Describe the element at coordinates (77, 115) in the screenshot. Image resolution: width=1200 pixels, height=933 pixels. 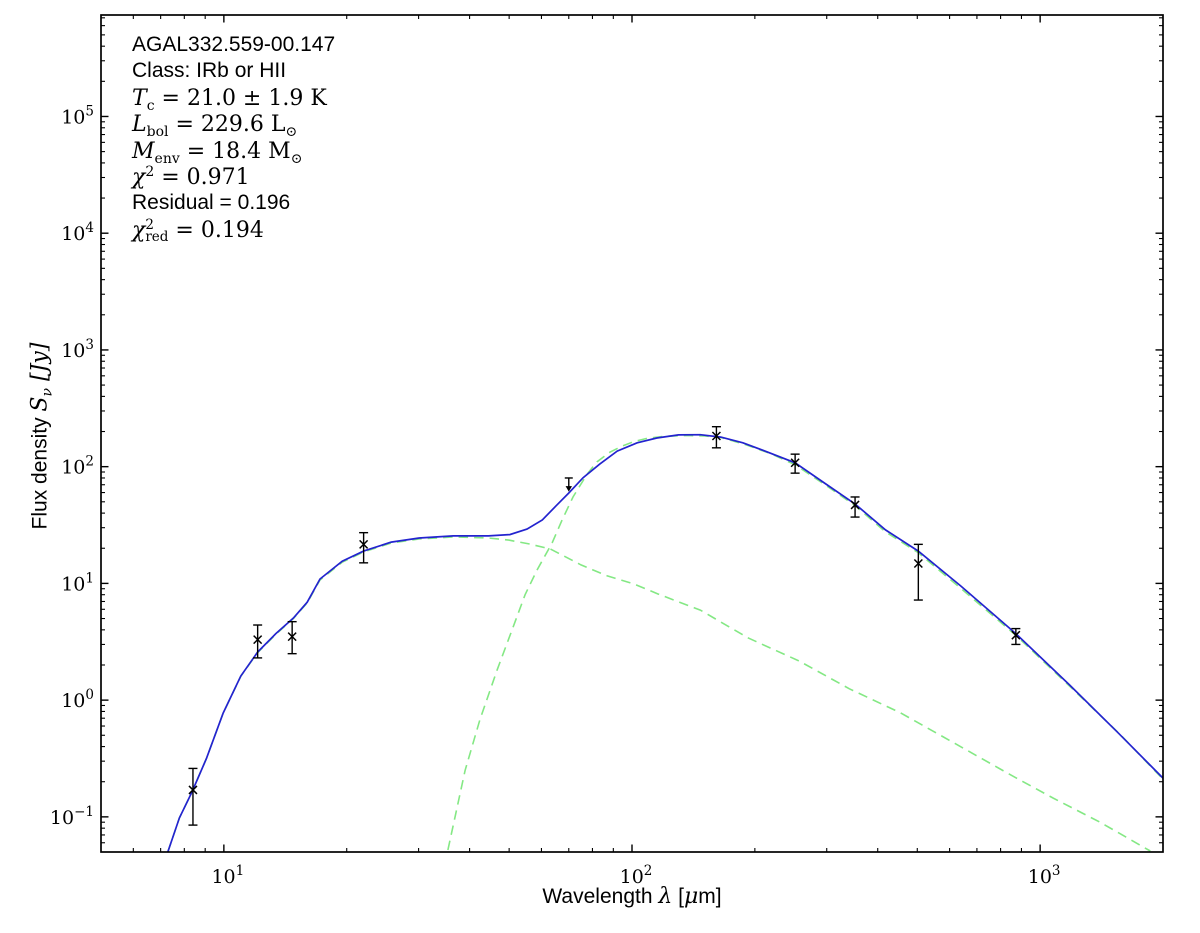
I see `y-tick-label: 10⁵` at that location.